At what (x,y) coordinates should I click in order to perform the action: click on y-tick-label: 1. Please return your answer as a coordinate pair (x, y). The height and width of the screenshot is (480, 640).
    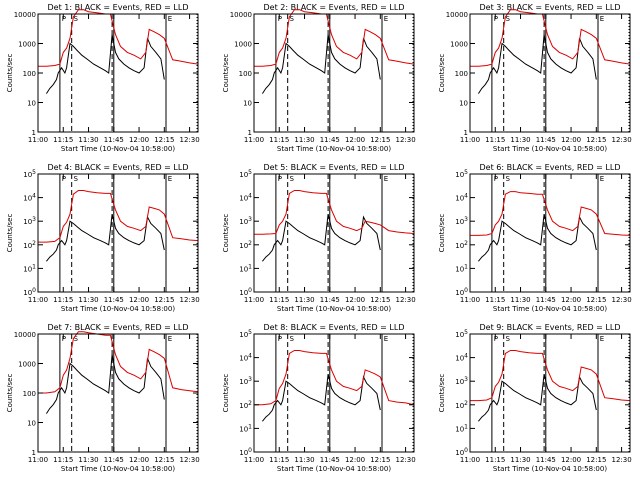
    Looking at the image, I should click on (466, 133).